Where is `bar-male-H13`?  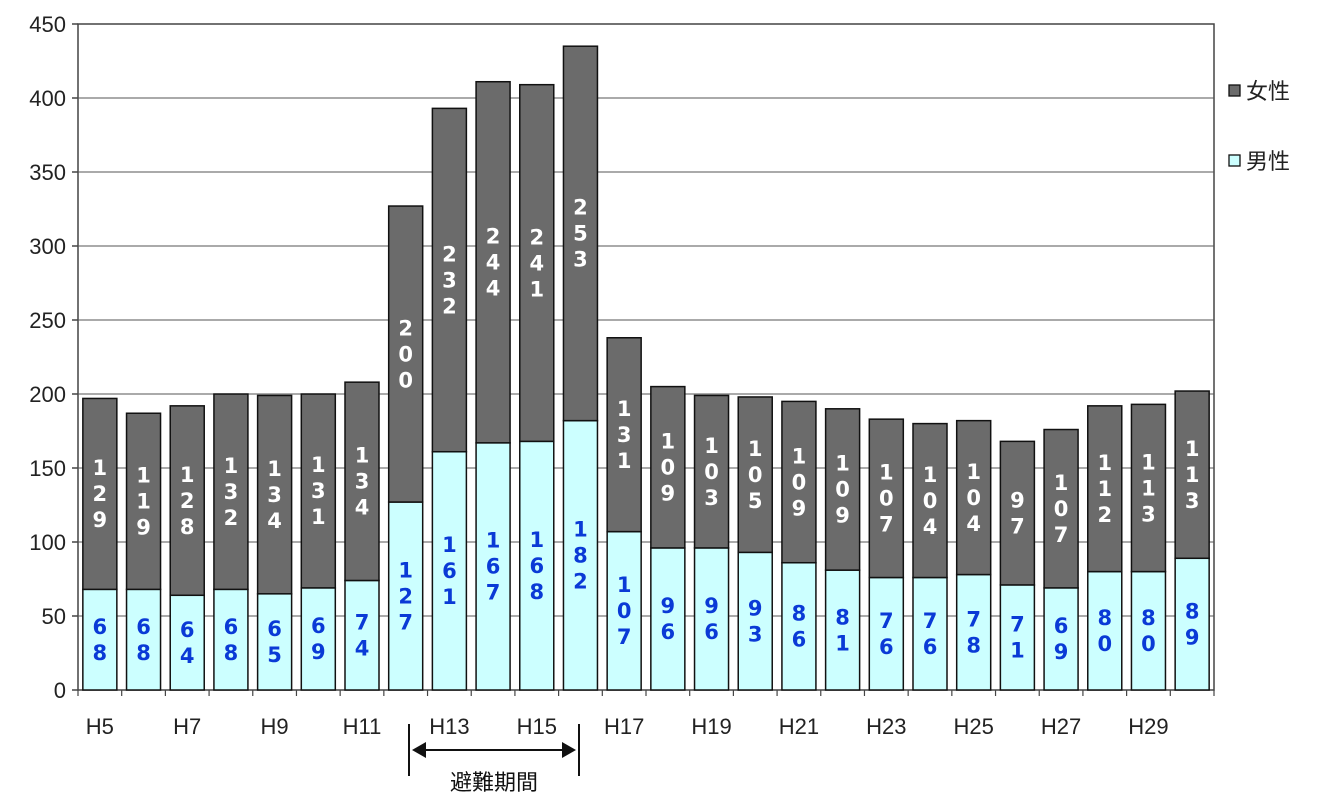 bar-male-H13 is located at coordinates (449, 570).